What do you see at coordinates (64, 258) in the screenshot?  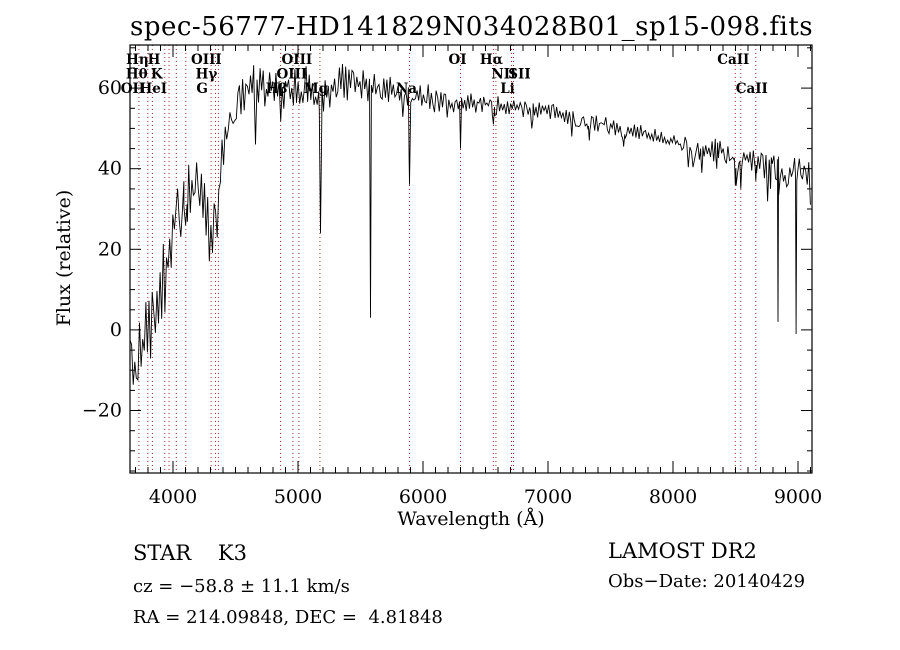 I see `y-axis-label: Flux (relative)` at bounding box center [64, 258].